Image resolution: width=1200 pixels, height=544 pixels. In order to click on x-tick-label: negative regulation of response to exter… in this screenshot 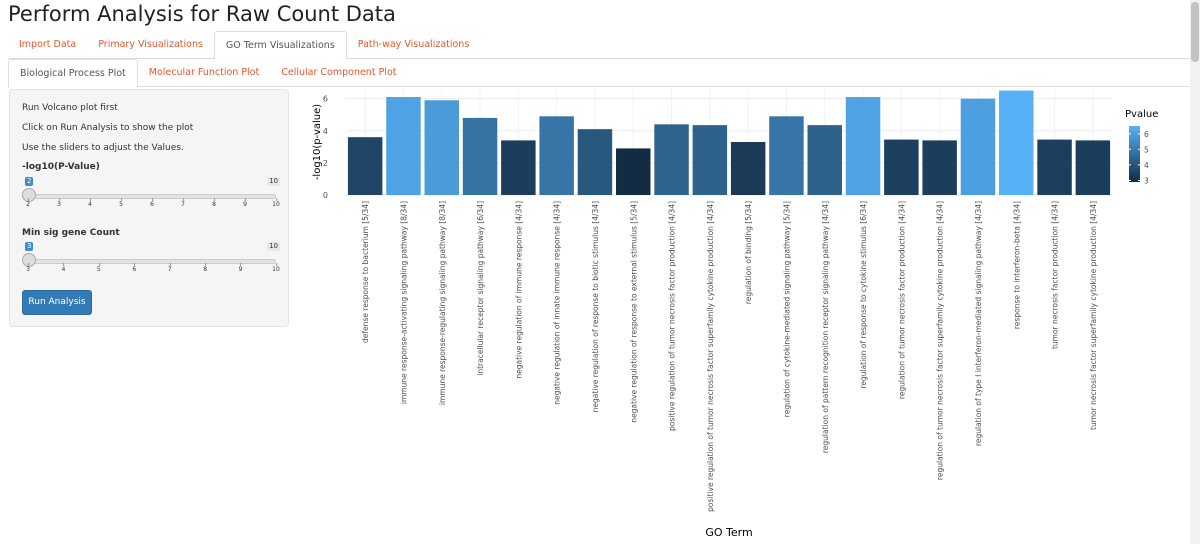, I will do `click(633, 312)`.